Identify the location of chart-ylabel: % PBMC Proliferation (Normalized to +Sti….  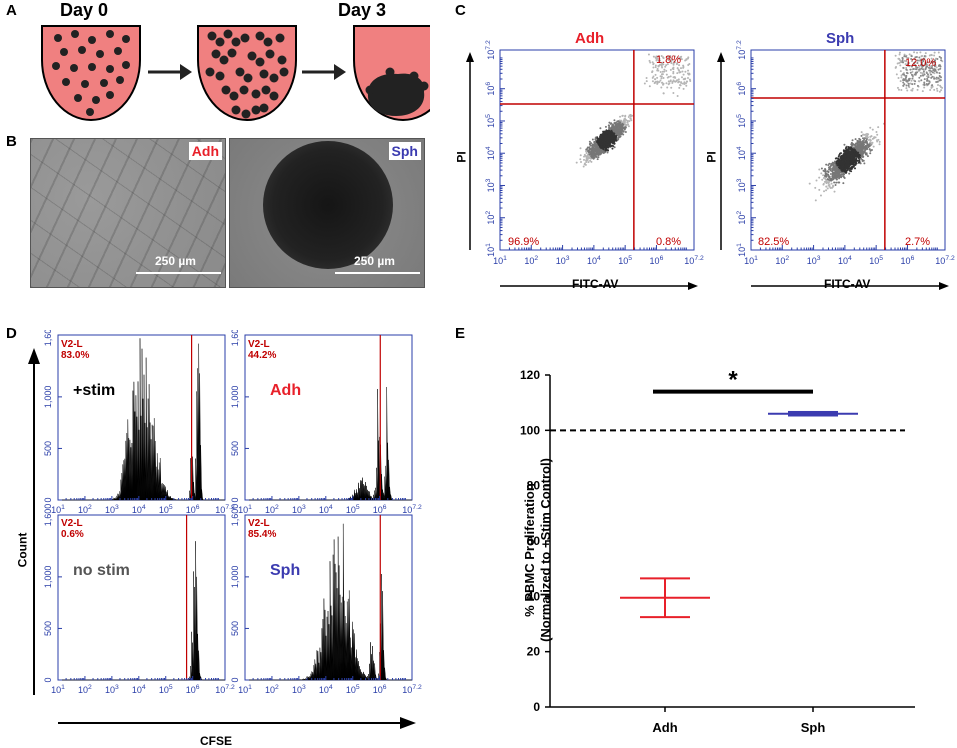
(537, 550).